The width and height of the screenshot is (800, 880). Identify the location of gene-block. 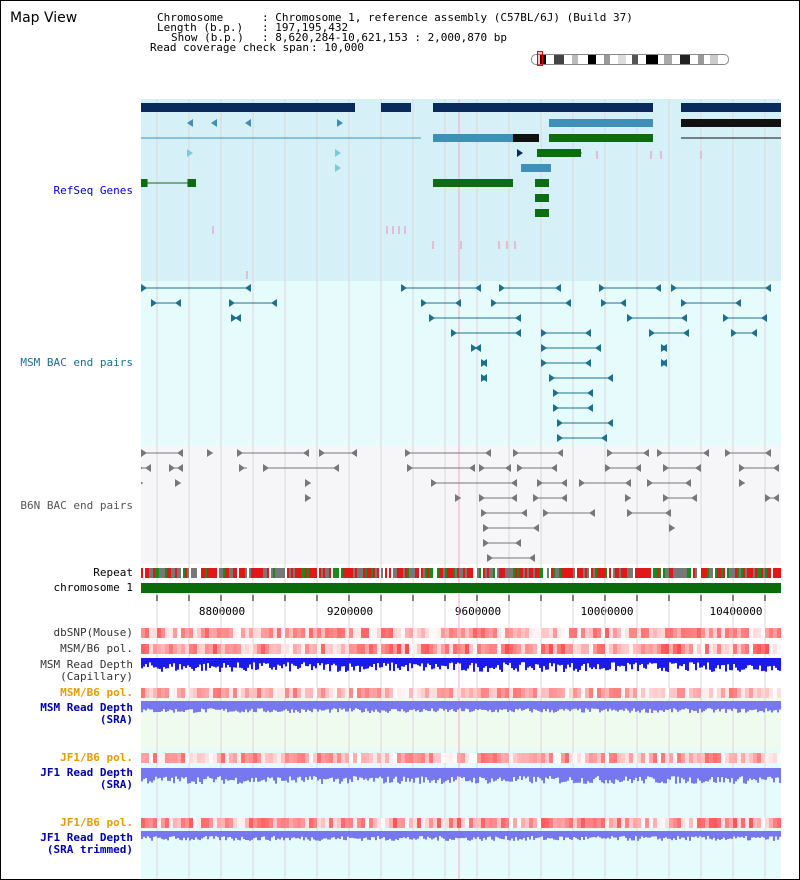
(473, 138).